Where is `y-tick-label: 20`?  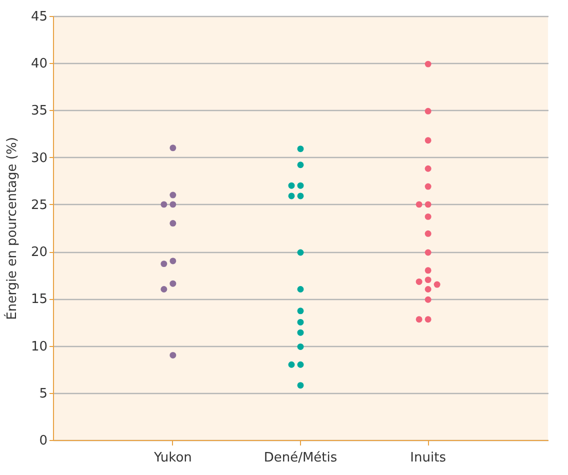
y-tick-label: 20 is located at coordinates (39, 252).